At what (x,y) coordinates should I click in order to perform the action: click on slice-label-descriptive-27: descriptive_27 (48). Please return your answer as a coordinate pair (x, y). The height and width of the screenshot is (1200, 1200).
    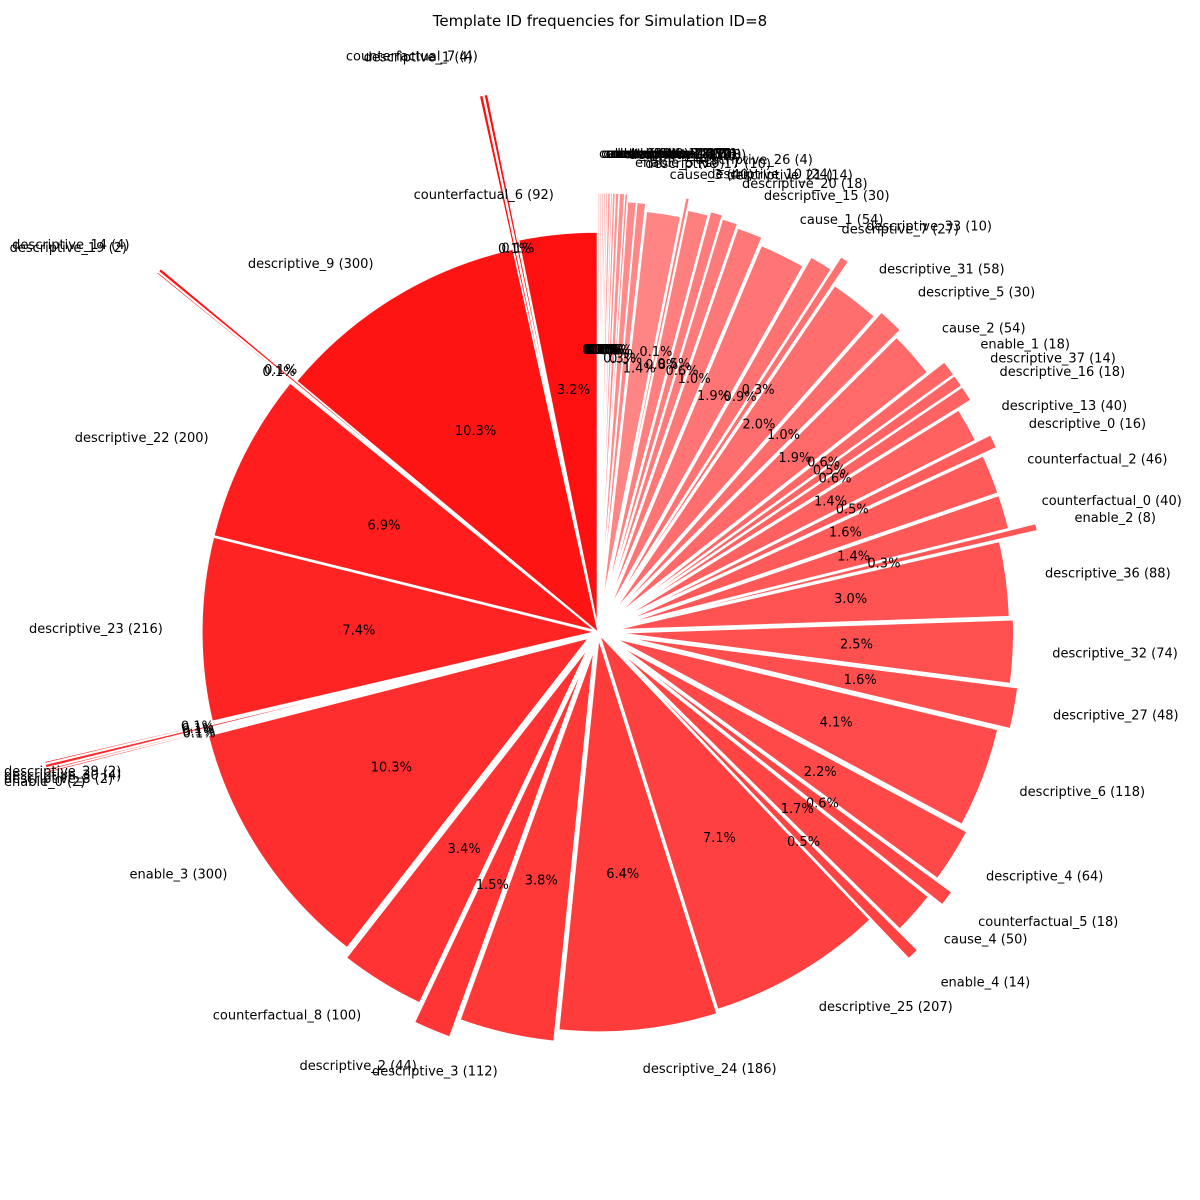
    Looking at the image, I should click on (1116, 715).